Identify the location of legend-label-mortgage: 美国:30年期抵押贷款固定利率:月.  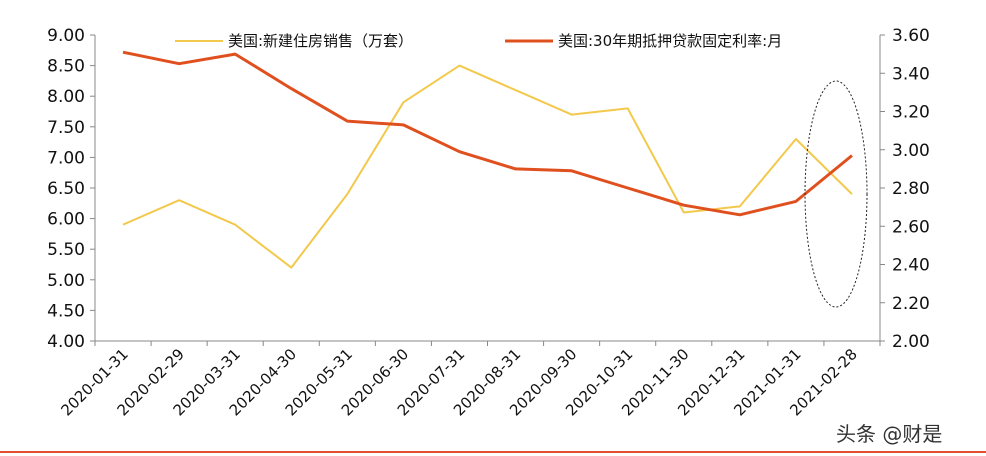
(670, 41).